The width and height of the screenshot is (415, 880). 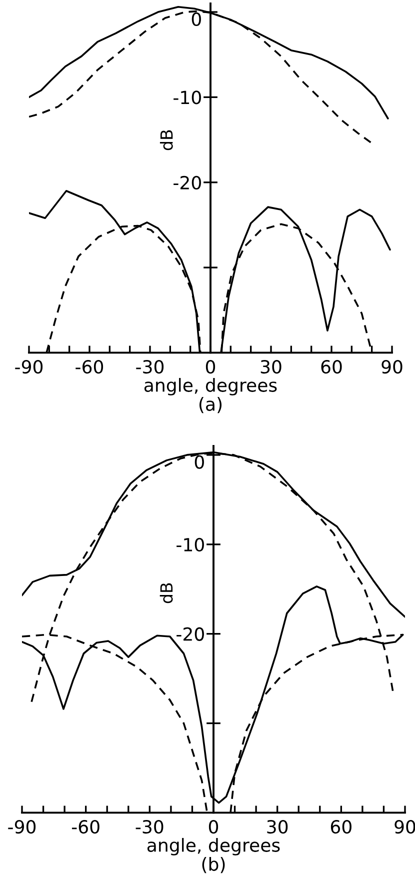 I want to click on text: (a), so click(x=210, y=405).